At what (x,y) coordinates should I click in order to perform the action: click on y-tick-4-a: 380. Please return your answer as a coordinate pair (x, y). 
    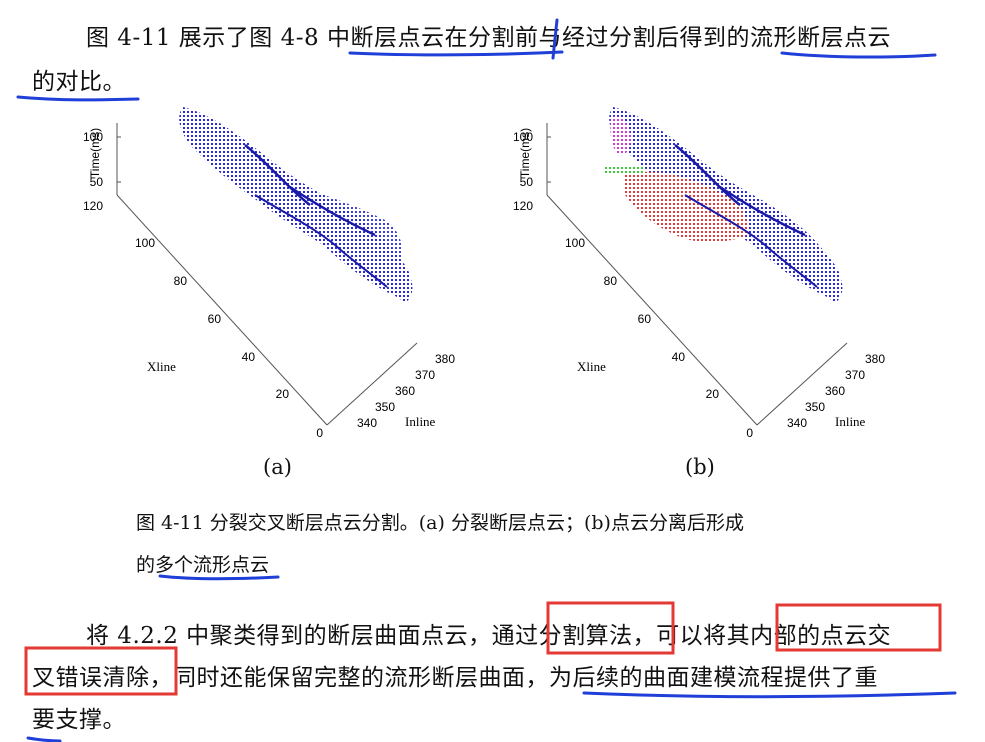
    Looking at the image, I should click on (445, 359).